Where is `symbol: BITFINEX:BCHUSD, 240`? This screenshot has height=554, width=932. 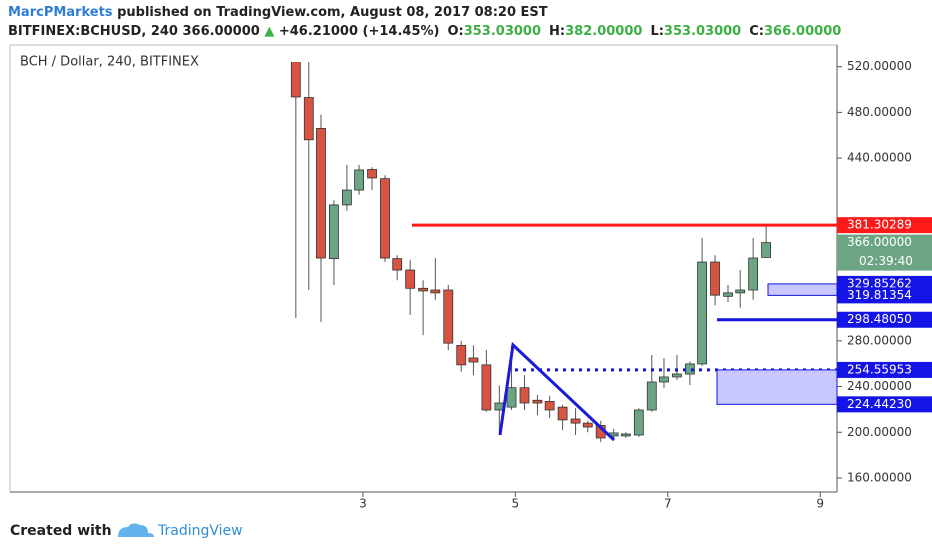
symbol: BITFINEX:BCHUSD, 240 is located at coordinates (93, 31).